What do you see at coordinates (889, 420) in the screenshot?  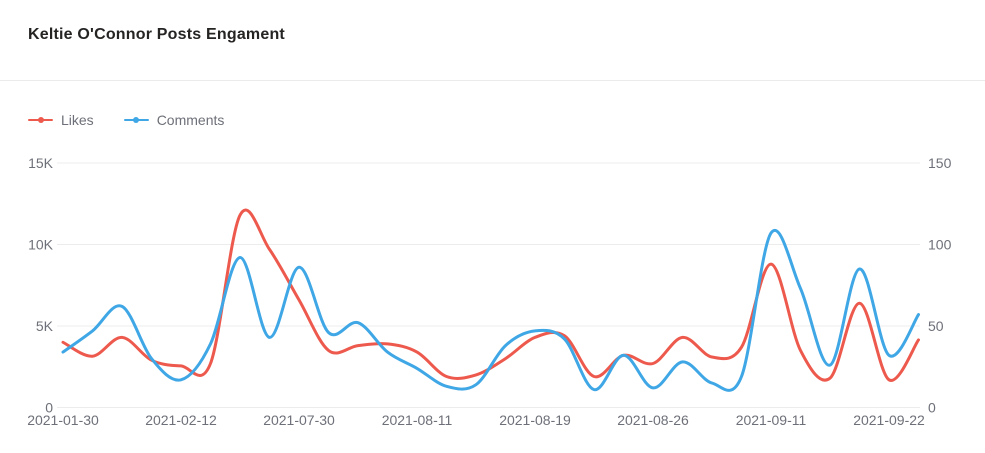 I see `x-axis-tick-label: 2021-09-22` at bounding box center [889, 420].